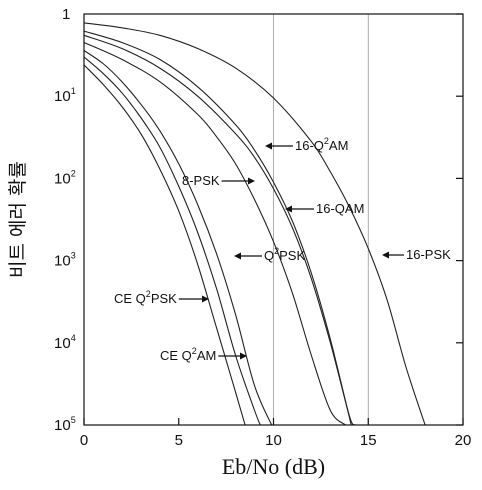  I want to click on annotation-ceq2am: CE Q2AM, so click(203, 354).